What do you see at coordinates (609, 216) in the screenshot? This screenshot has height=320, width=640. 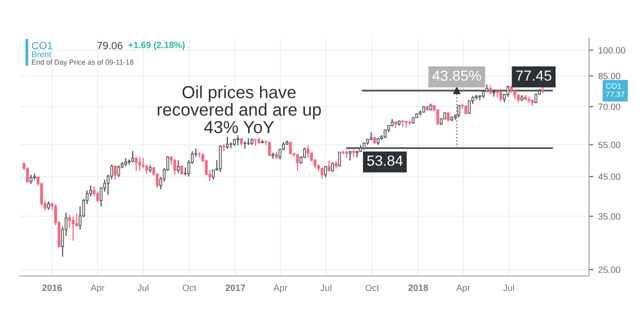 I see `y-tick-label: 35.00` at bounding box center [609, 216].